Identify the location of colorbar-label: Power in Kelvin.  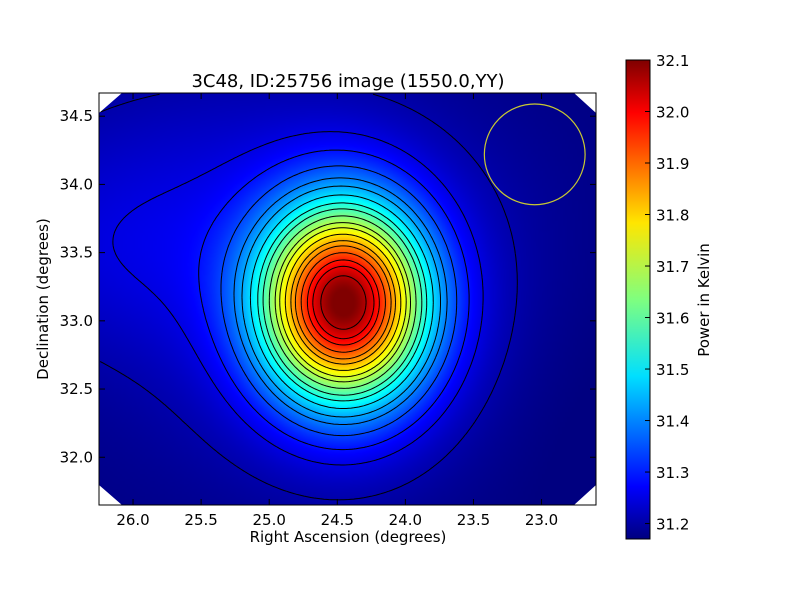
(704, 300).